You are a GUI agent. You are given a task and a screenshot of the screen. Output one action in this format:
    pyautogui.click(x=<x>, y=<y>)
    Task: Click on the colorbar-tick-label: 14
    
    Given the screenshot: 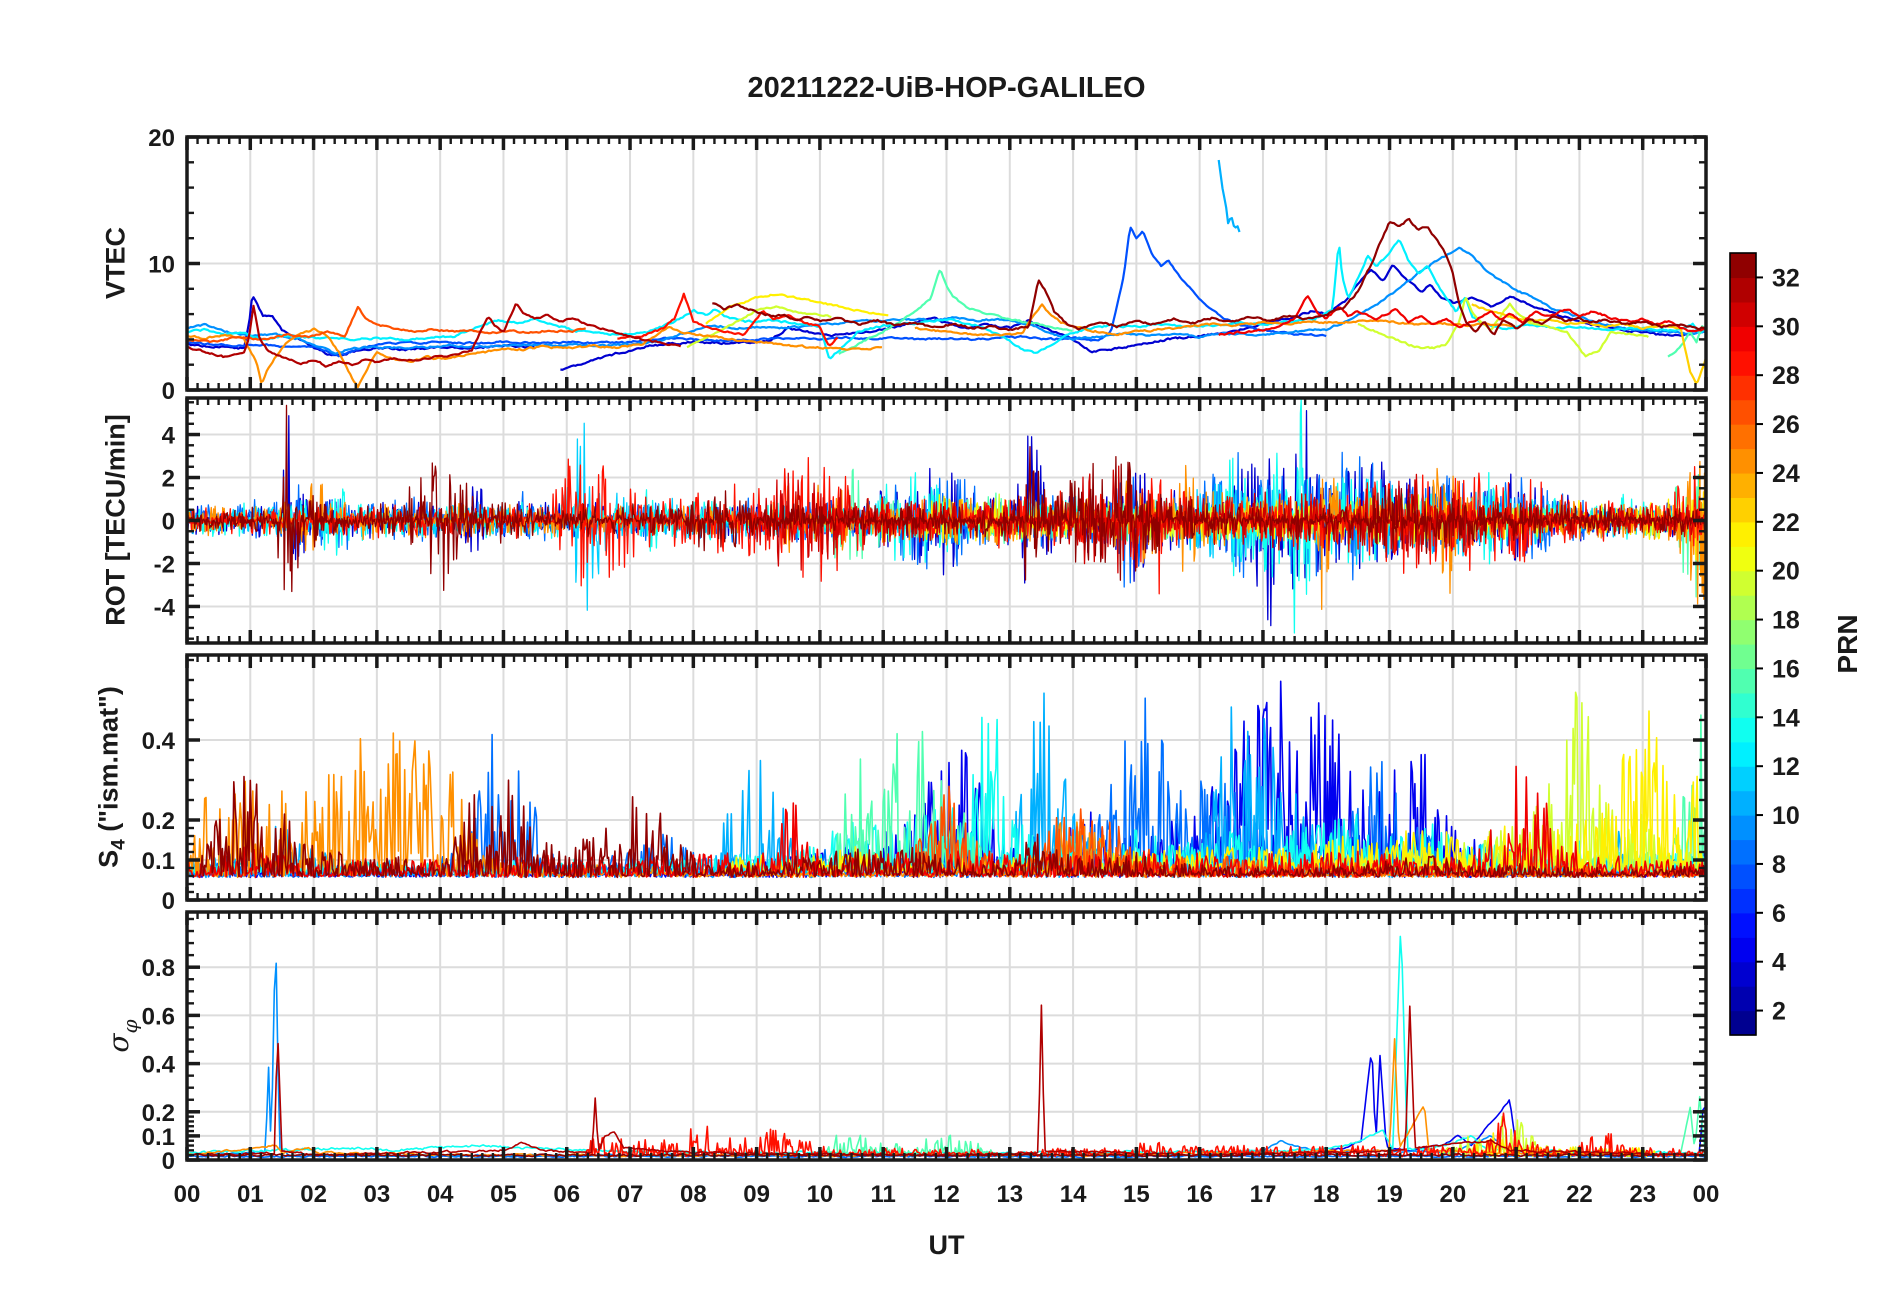 What is the action you would take?
    pyautogui.click(x=1786, y=718)
    